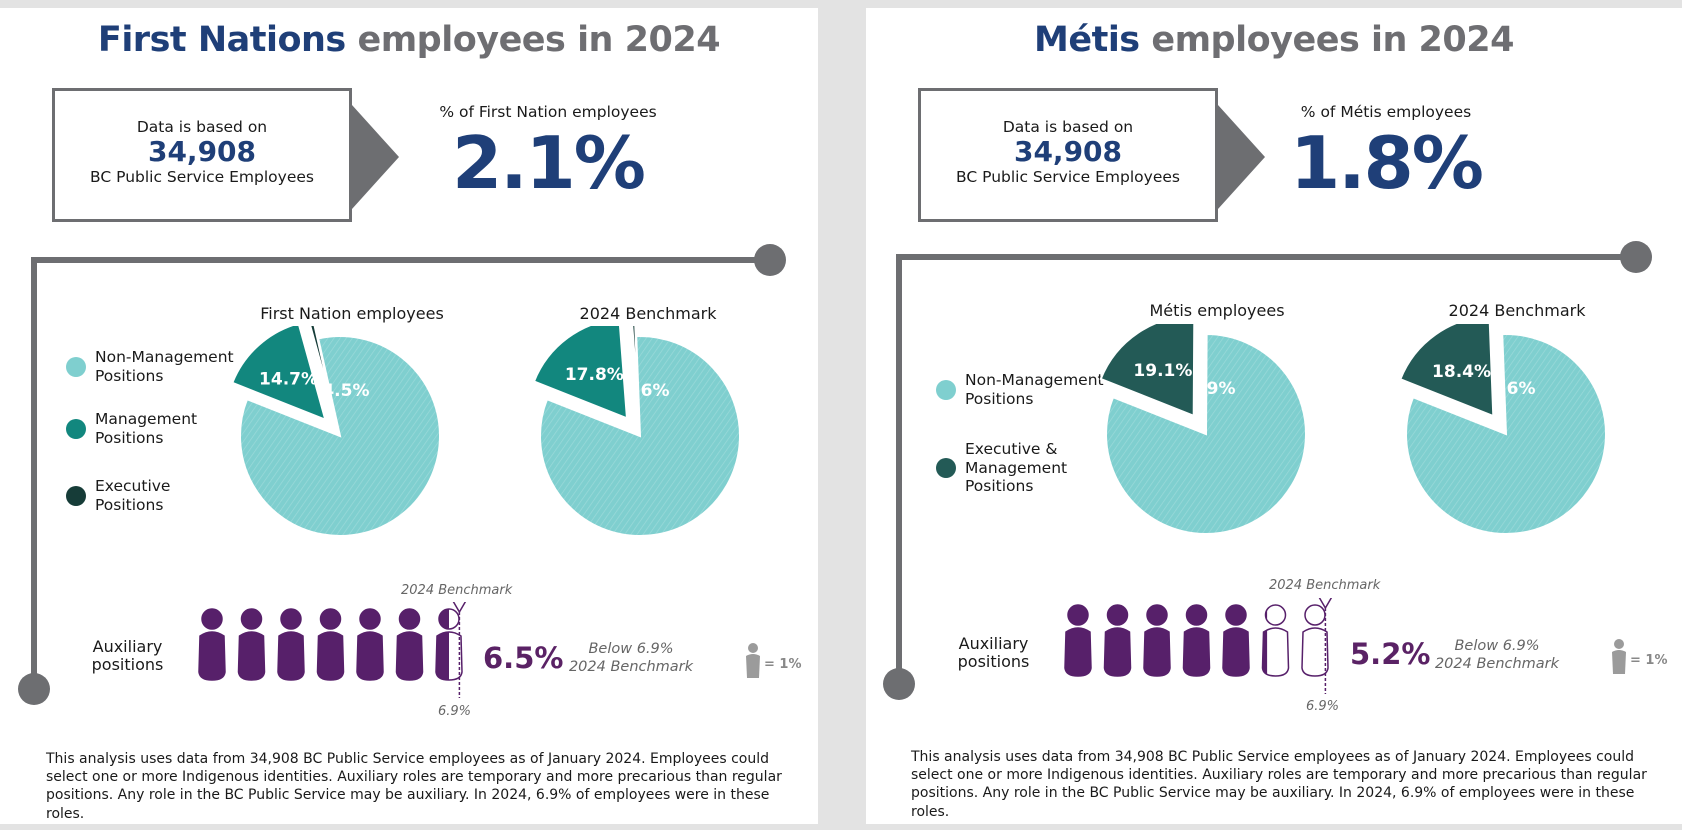 The width and height of the screenshot is (1682, 830). Describe the element at coordinates (1217, 310) in the screenshot. I see `pie-title-metis: Métis employees` at that location.